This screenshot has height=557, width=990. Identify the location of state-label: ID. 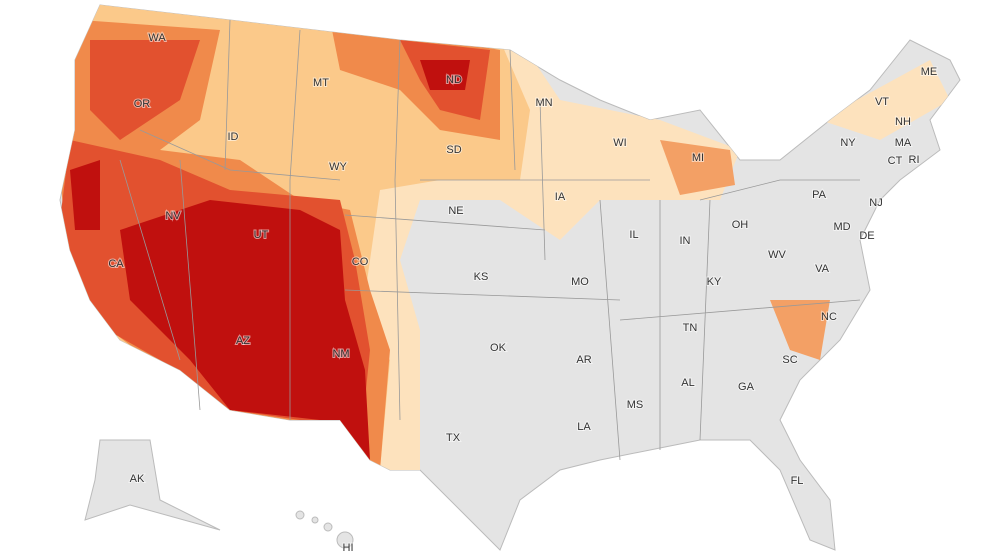
(233, 137).